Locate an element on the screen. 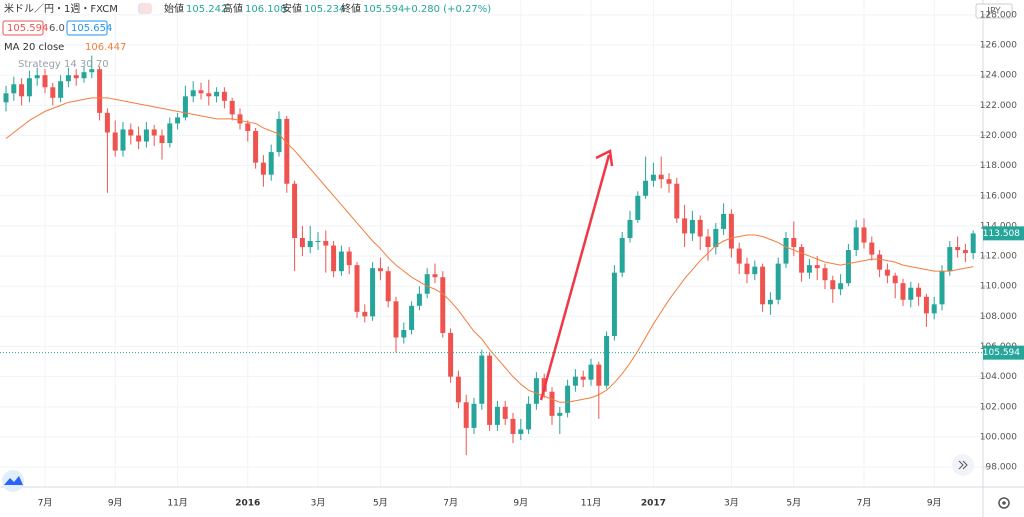 The height and width of the screenshot is (517, 1024). spread: 6.0 is located at coordinates (57, 28).